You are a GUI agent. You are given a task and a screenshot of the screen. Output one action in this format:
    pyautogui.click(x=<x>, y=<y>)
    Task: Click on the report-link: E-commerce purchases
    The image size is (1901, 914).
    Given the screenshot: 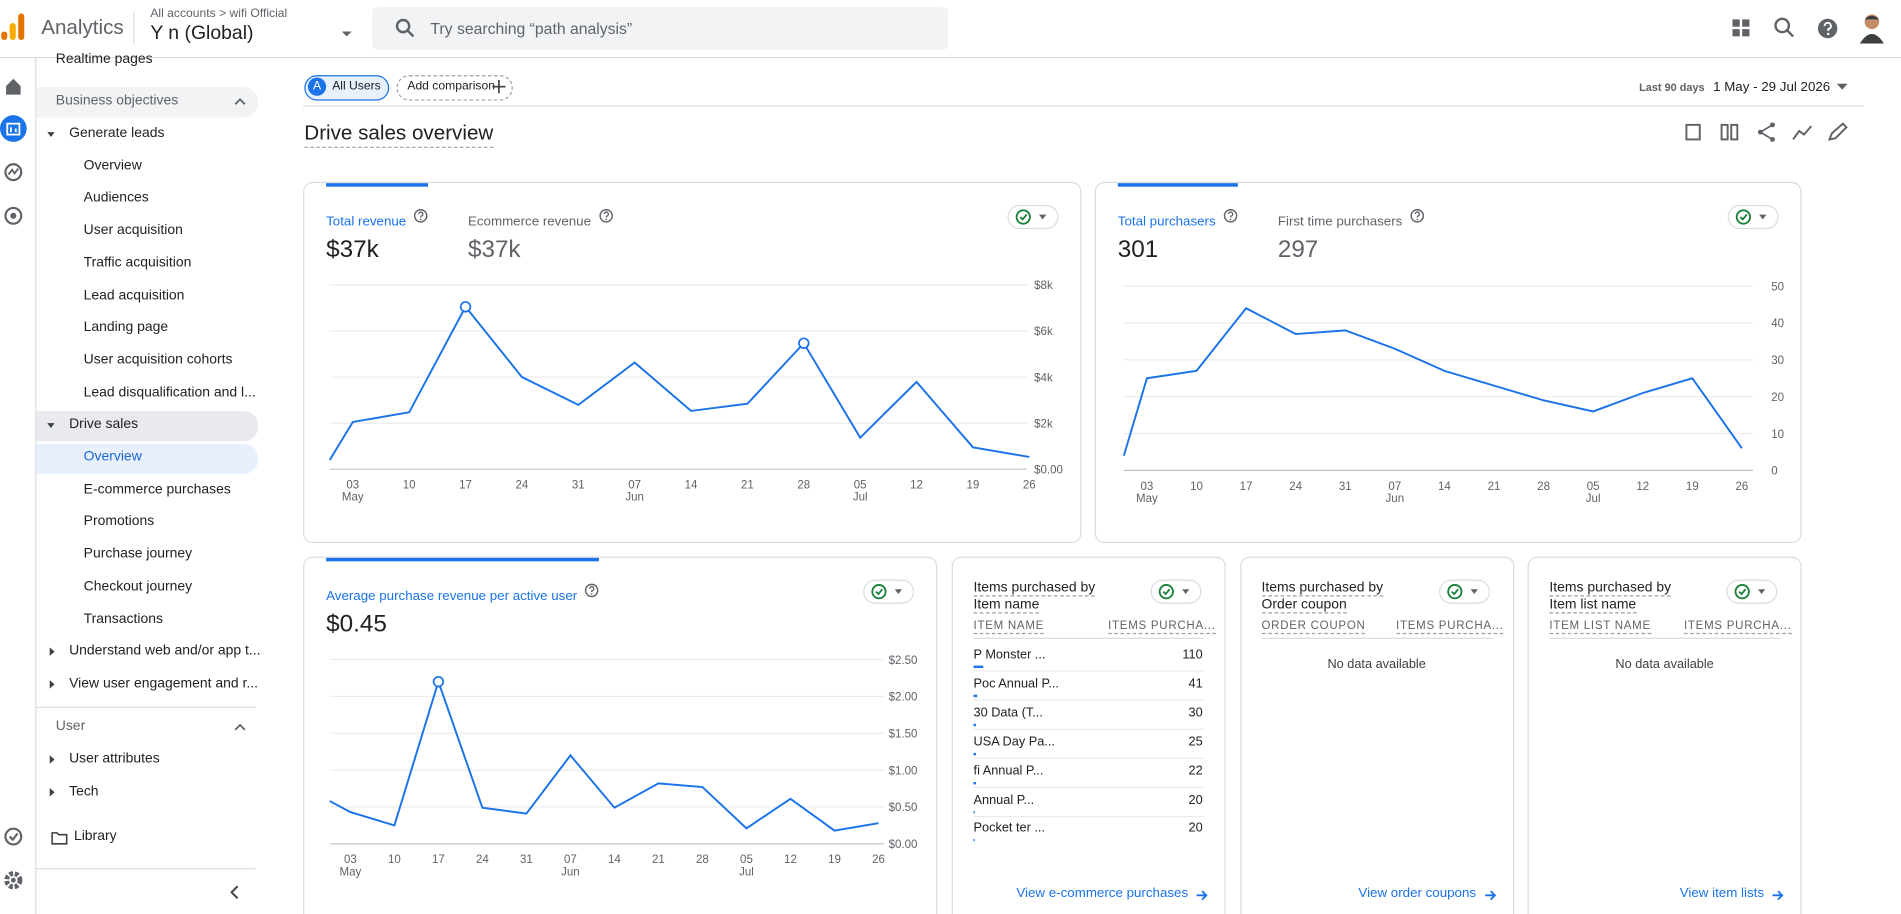 What is the action you would take?
    pyautogui.click(x=157, y=489)
    